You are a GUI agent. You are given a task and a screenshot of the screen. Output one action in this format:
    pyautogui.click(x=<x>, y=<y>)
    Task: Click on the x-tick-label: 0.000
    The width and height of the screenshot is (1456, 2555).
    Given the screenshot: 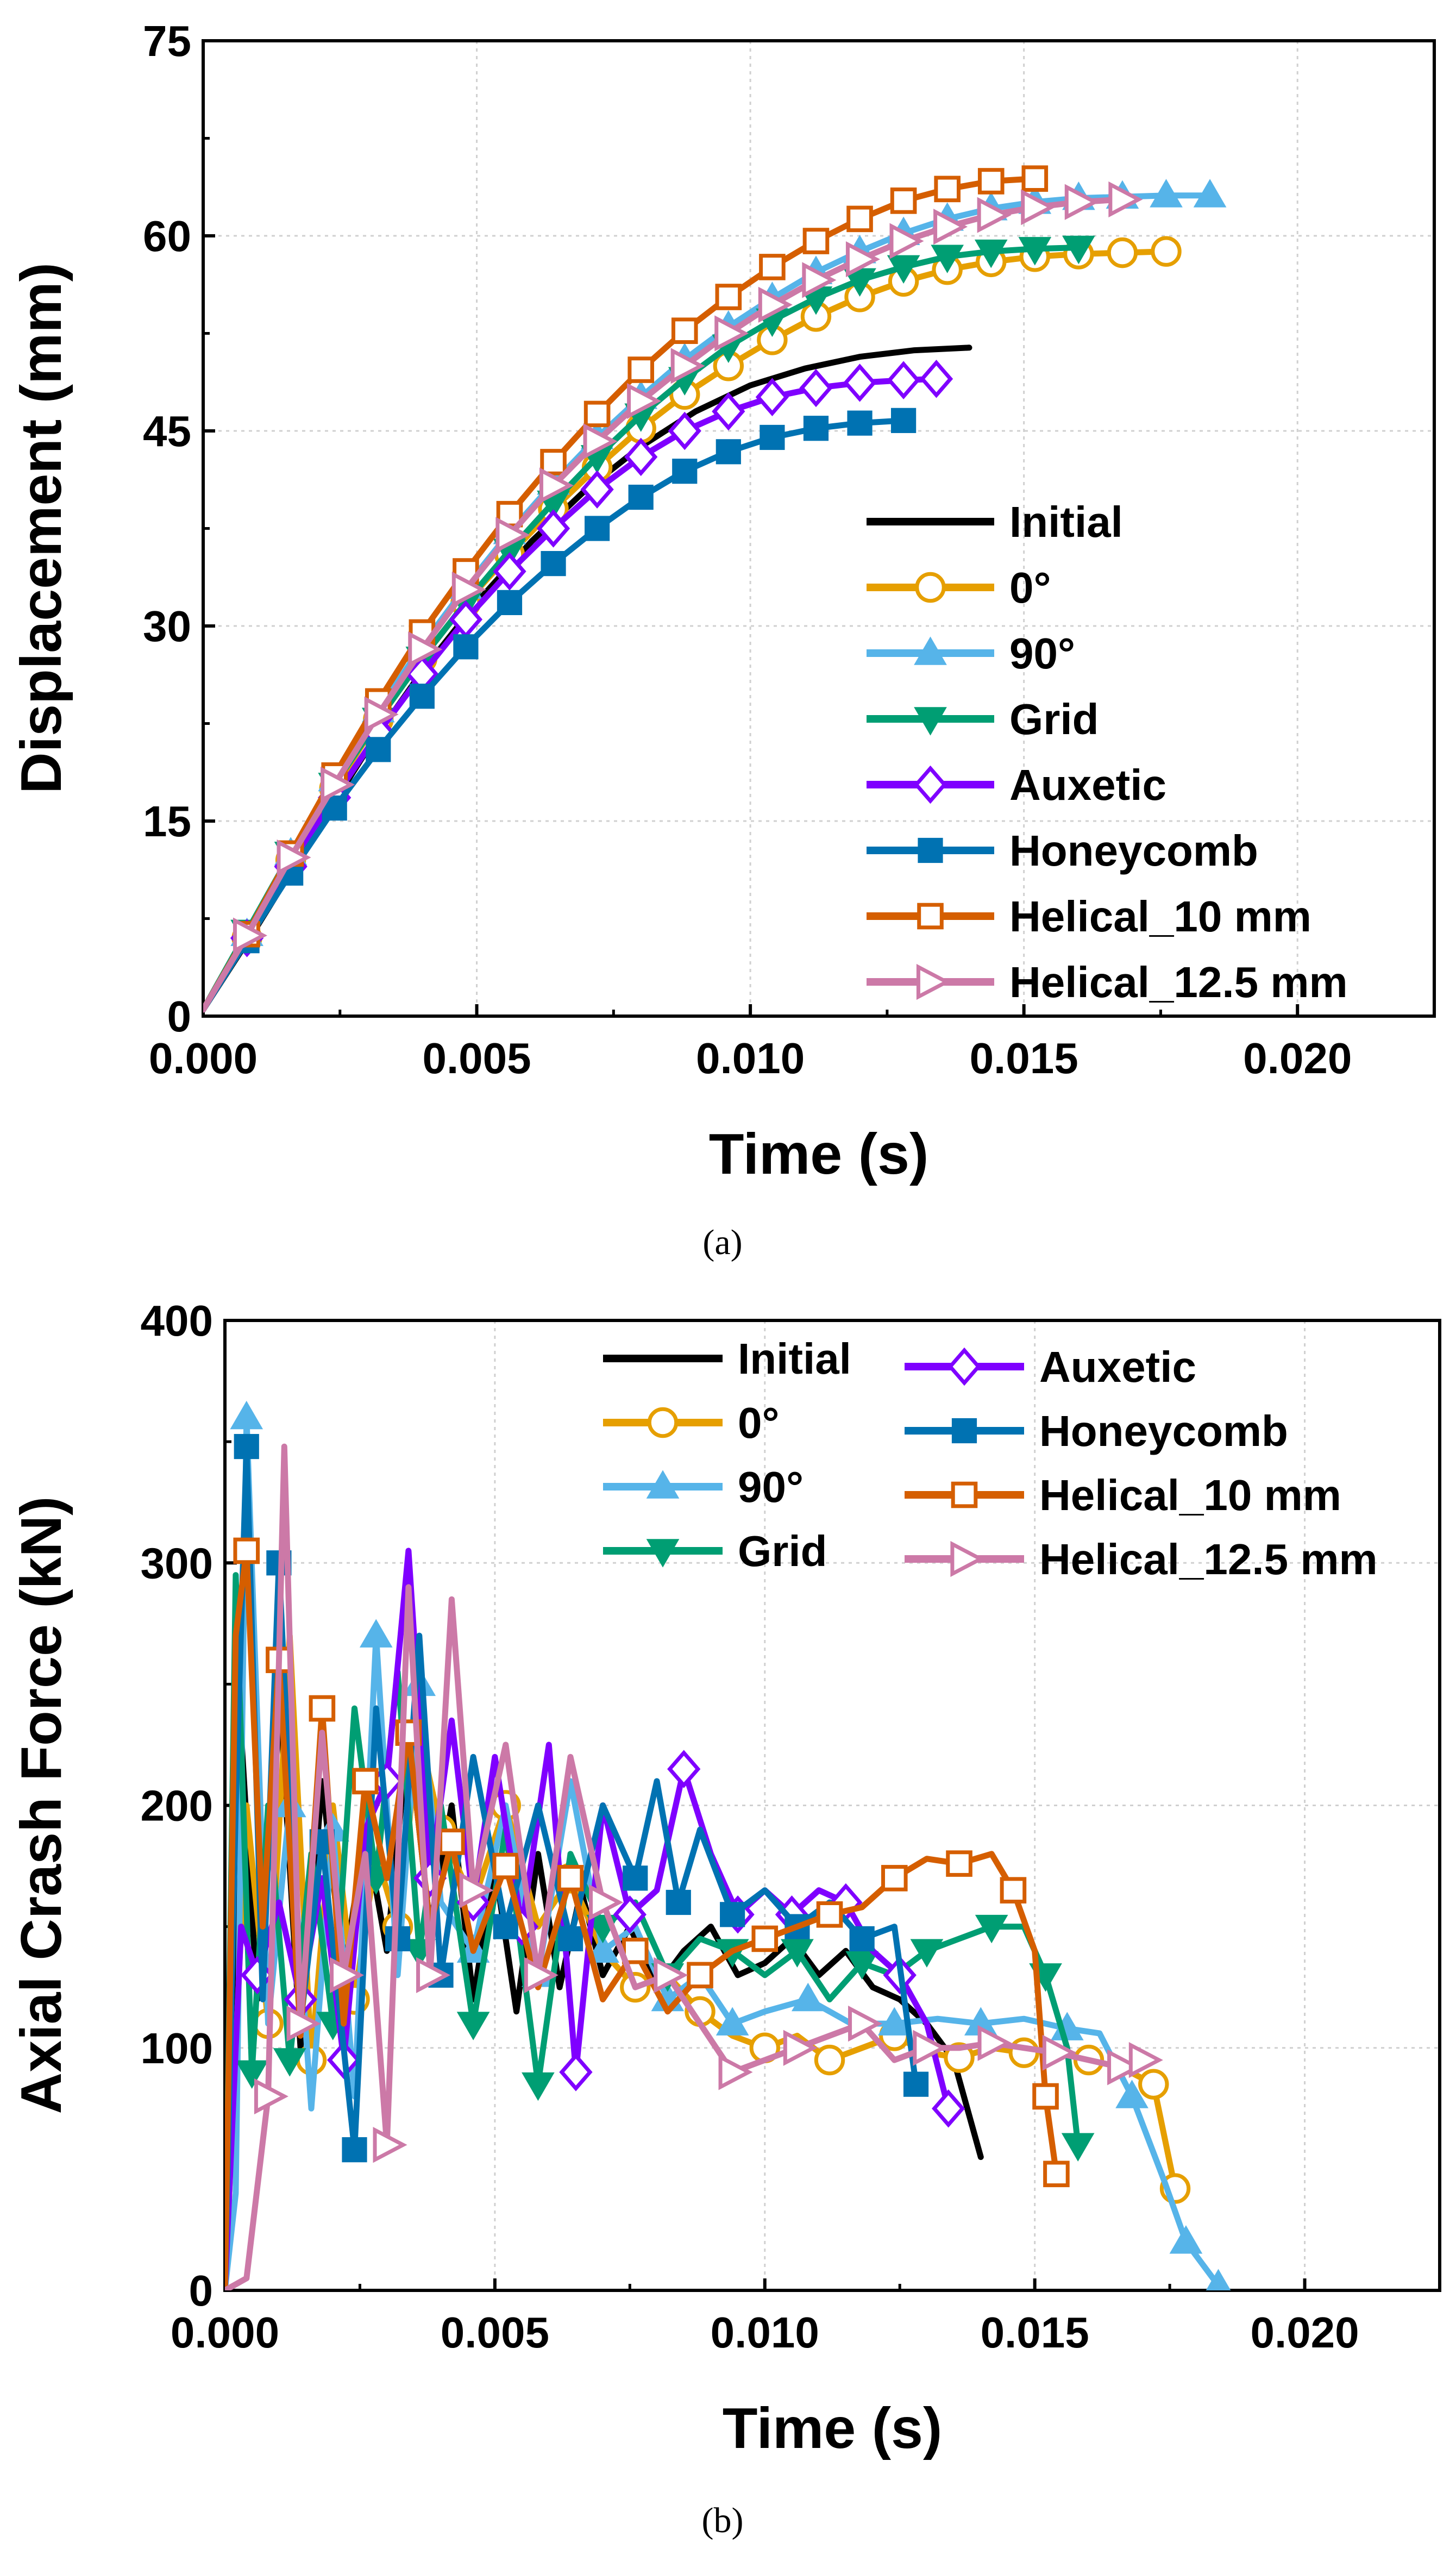 What is the action you would take?
    pyautogui.click(x=225, y=2333)
    